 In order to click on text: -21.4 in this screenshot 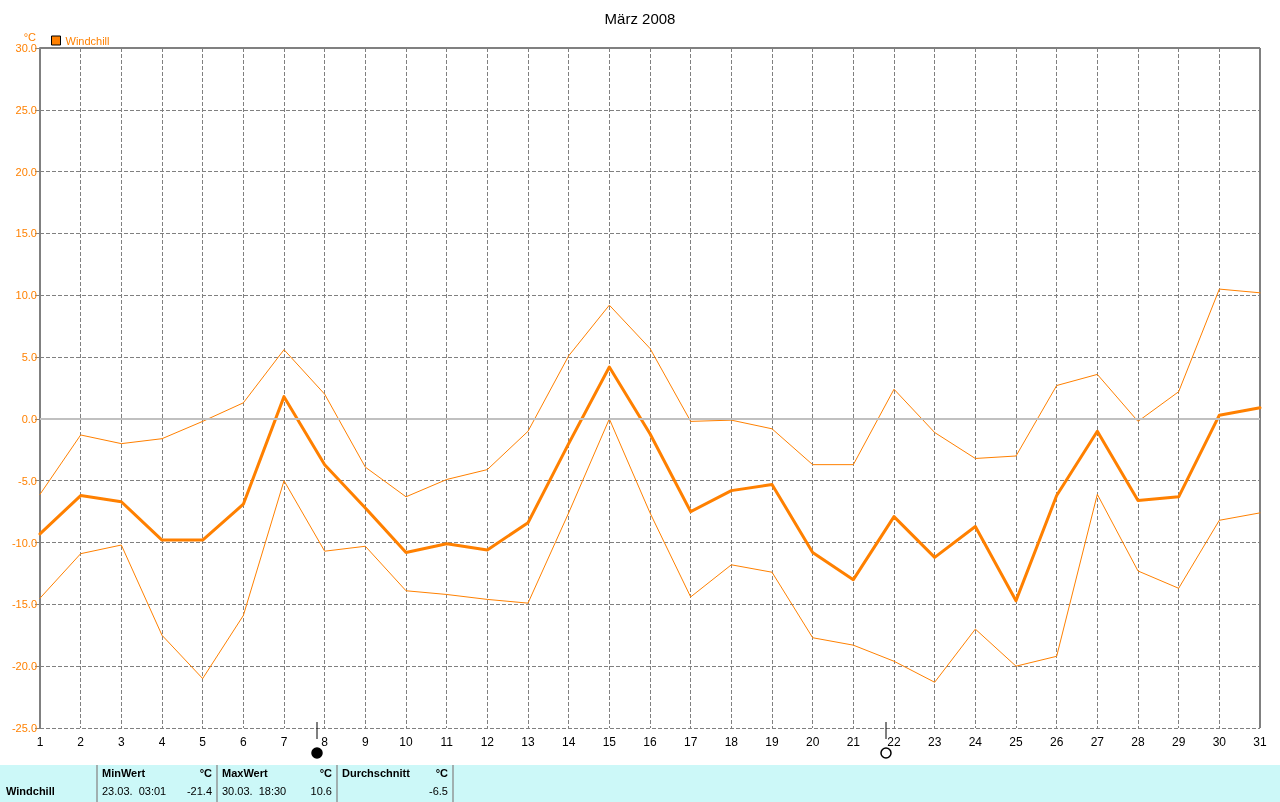, I will do `click(199, 791)`.